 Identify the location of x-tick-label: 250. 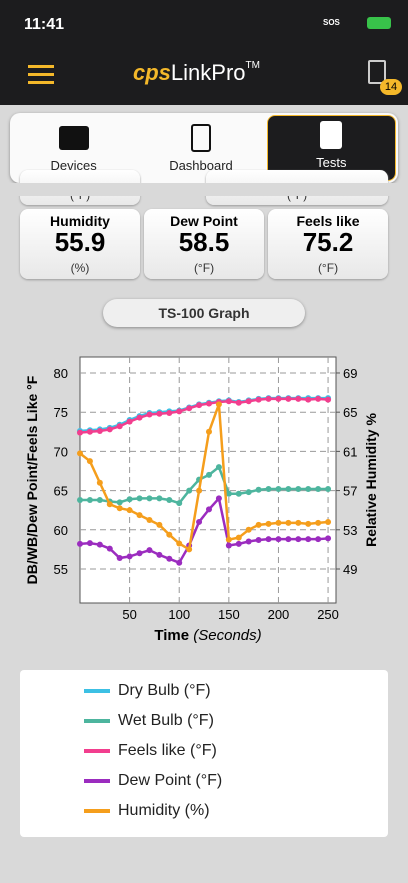
(328, 614).